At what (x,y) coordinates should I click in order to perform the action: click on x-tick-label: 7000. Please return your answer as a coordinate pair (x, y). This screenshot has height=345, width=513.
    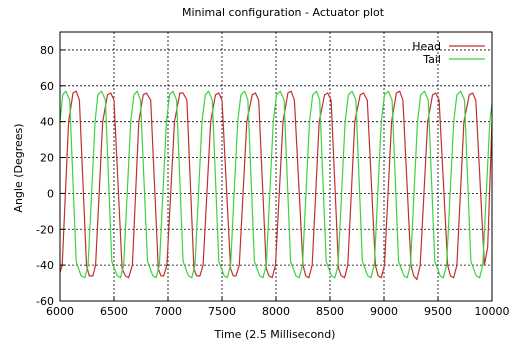
    Looking at the image, I should click on (168, 311).